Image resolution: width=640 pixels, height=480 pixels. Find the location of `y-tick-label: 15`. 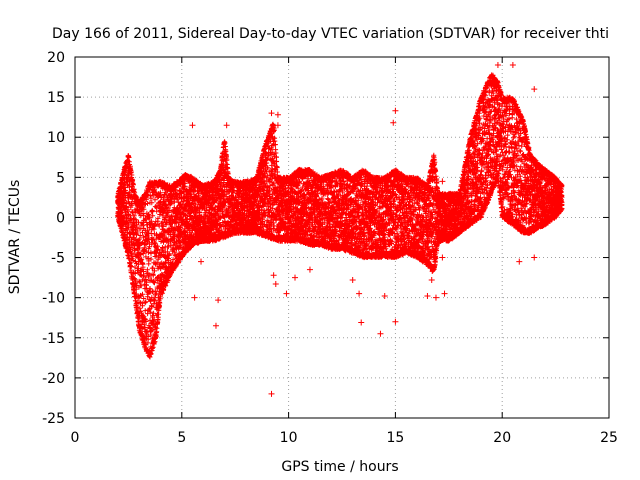

y-tick-label: 15 is located at coordinates (56, 98).